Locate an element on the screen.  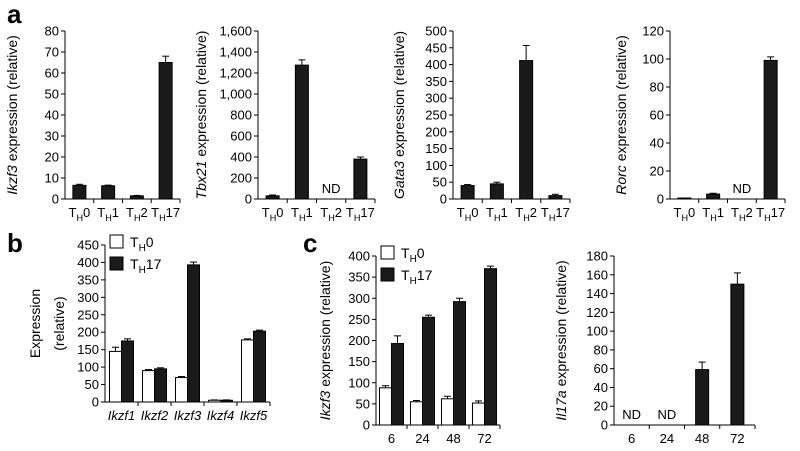
x-tick-label: 24 is located at coordinates (667, 438).